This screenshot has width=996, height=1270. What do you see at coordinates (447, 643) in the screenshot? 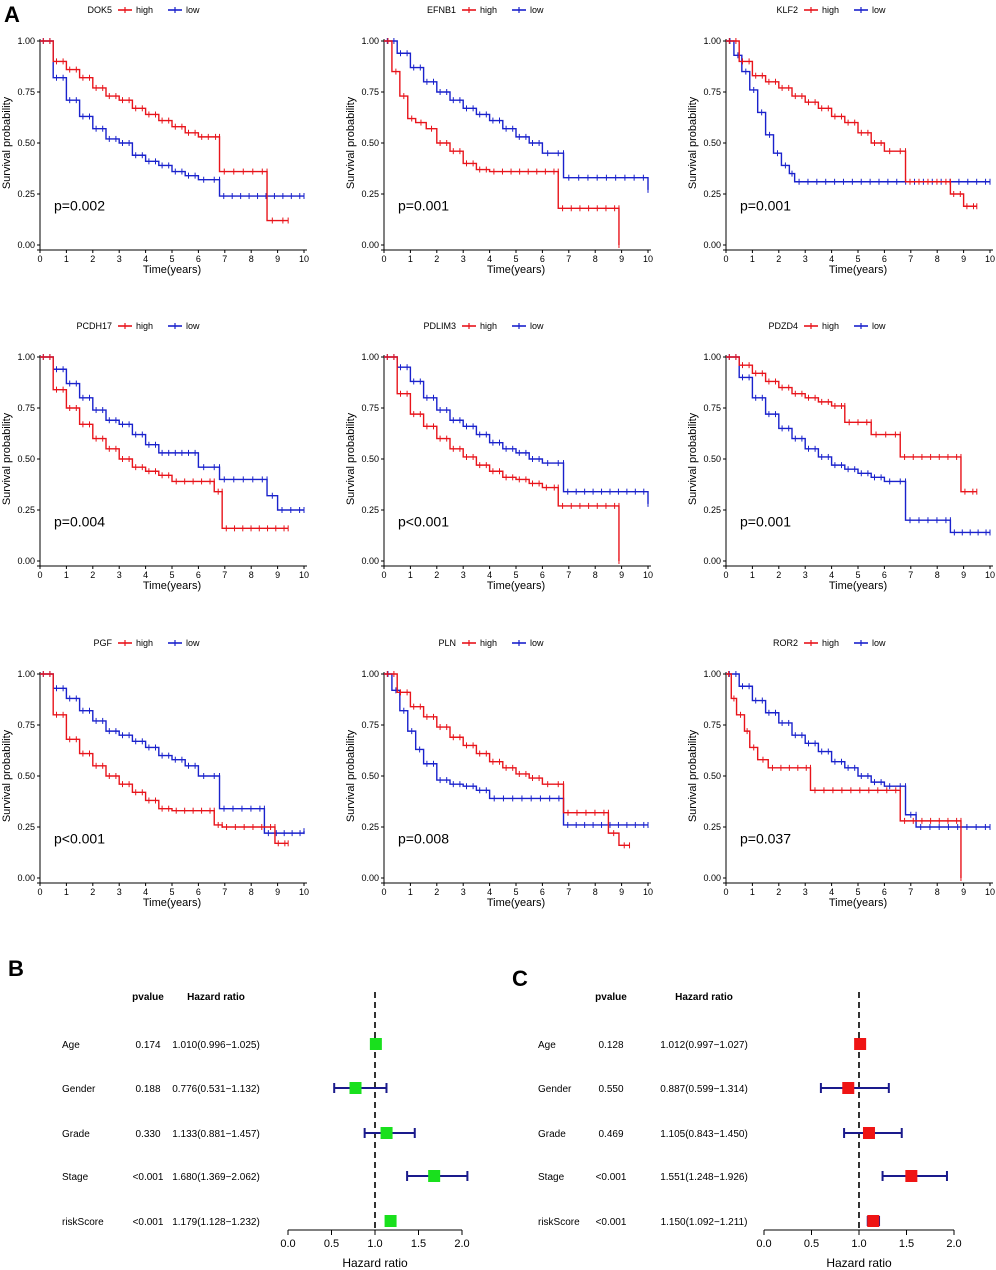
I see `legend-gene-label: PLN` at bounding box center [447, 643].